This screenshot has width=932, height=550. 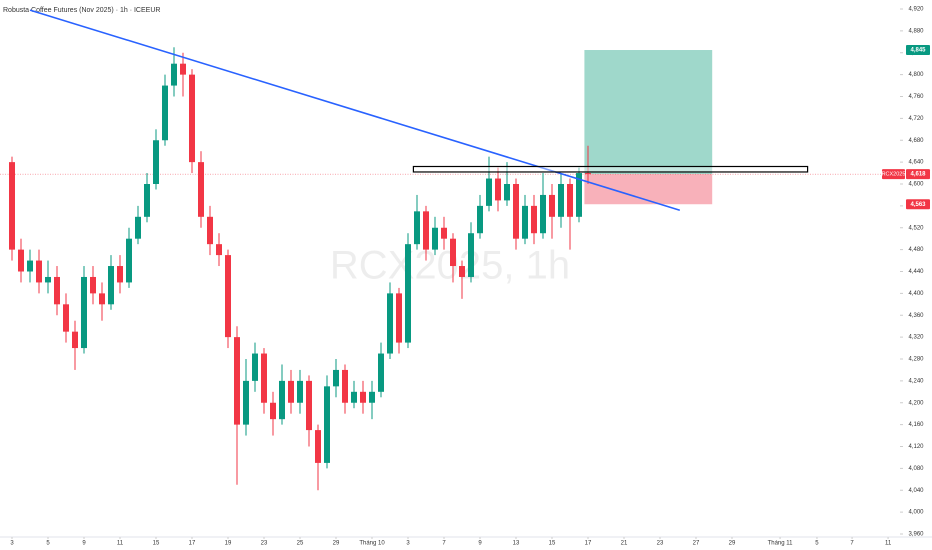 I want to click on last-price-label: 4,618, so click(x=918, y=175).